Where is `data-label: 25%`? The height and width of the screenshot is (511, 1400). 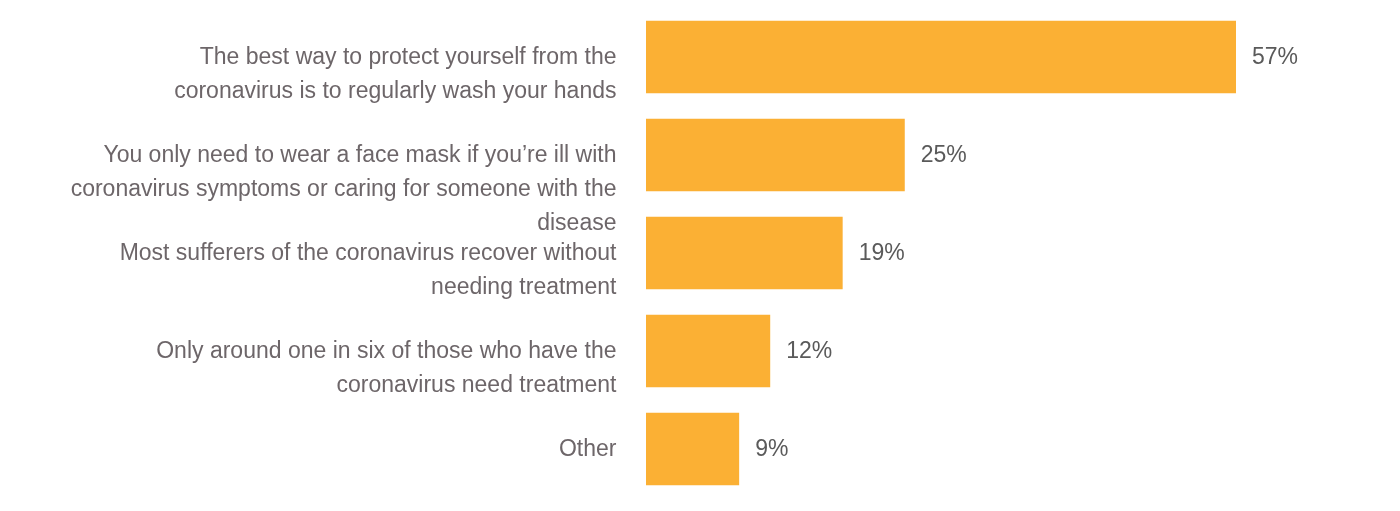 data-label: 25% is located at coordinates (943, 154).